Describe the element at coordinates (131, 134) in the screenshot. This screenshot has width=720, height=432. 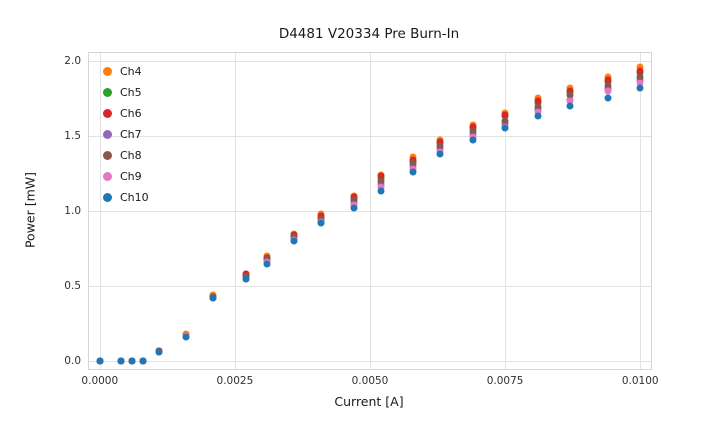
I see `legend-label: Ch7` at that location.